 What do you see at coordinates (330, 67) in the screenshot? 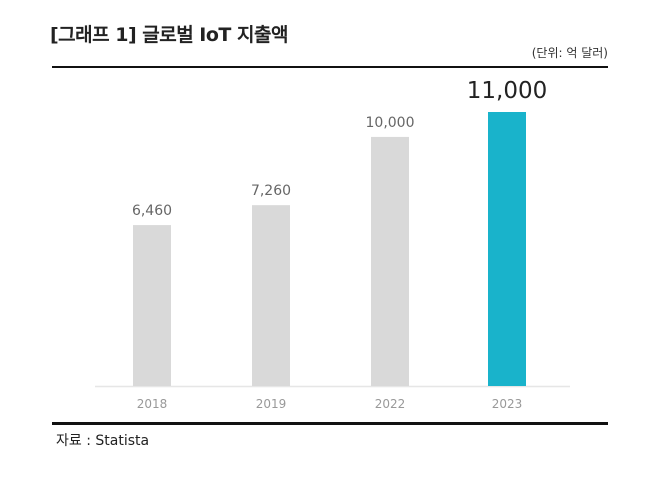
I see `top-rule` at bounding box center [330, 67].